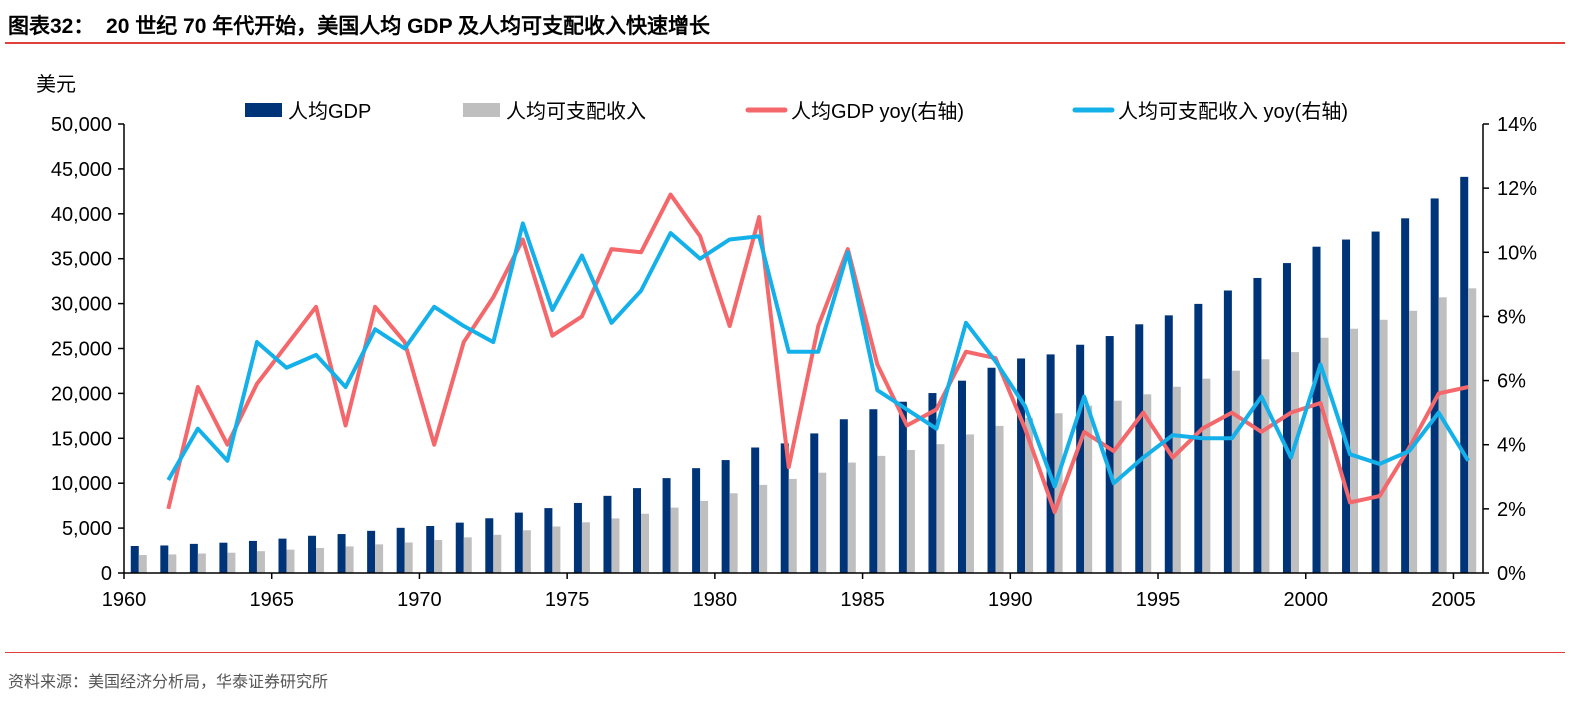 Image resolution: width=1571 pixels, height=702 pixels. What do you see at coordinates (526, 551) in the screenshot?
I see `bar-income-1973` at bounding box center [526, 551].